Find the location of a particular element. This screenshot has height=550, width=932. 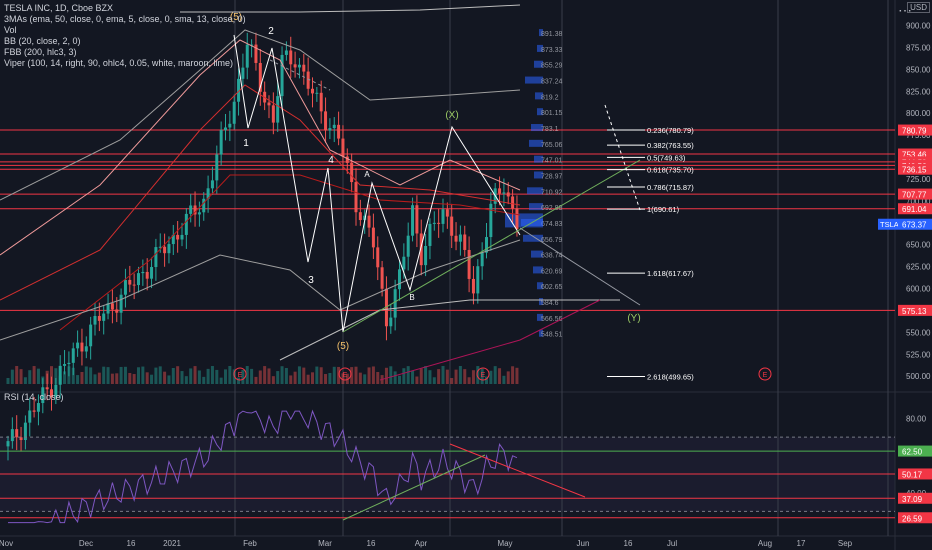

fib-label: 0.618(735.70) is located at coordinates (670, 170).